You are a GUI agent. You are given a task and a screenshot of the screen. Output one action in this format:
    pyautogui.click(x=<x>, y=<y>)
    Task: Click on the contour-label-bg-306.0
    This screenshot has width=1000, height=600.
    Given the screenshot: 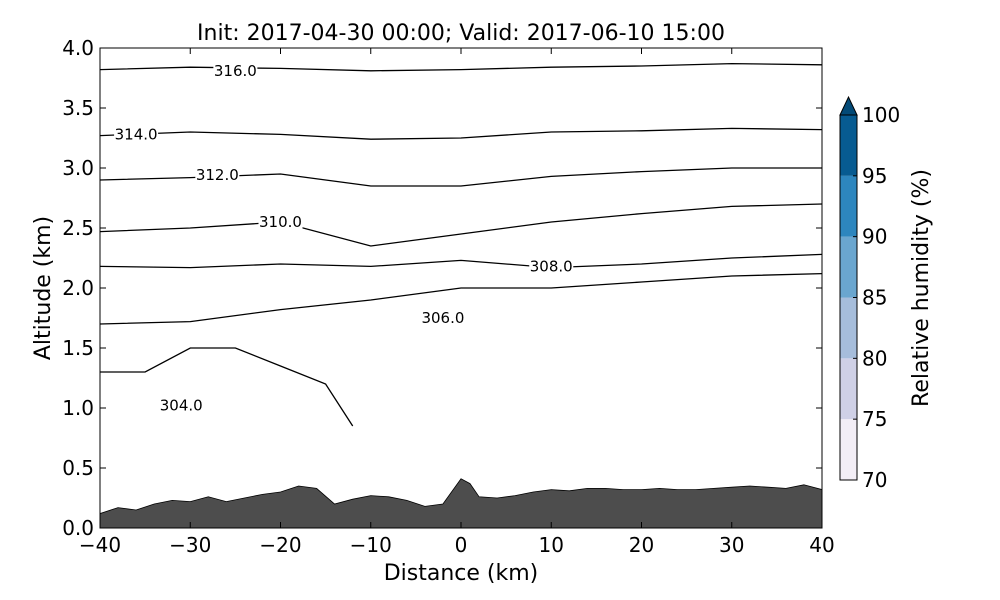 What is the action you would take?
    pyautogui.click(x=442, y=317)
    